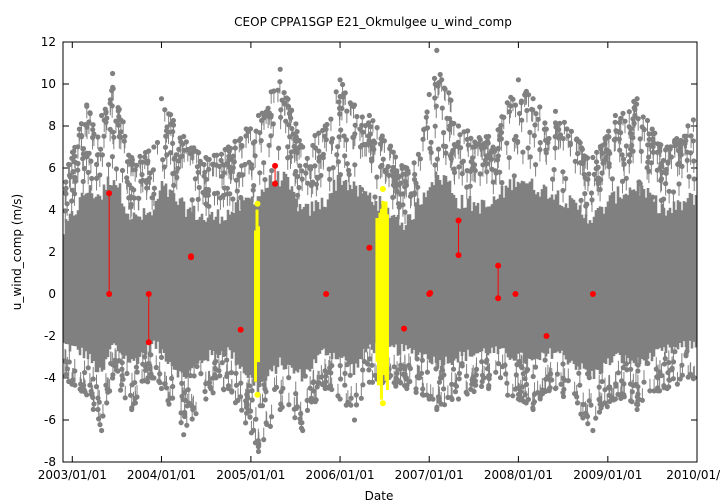  Describe the element at coordinates (321, 296) in the screenshot. I see `highlight-series` at that location.